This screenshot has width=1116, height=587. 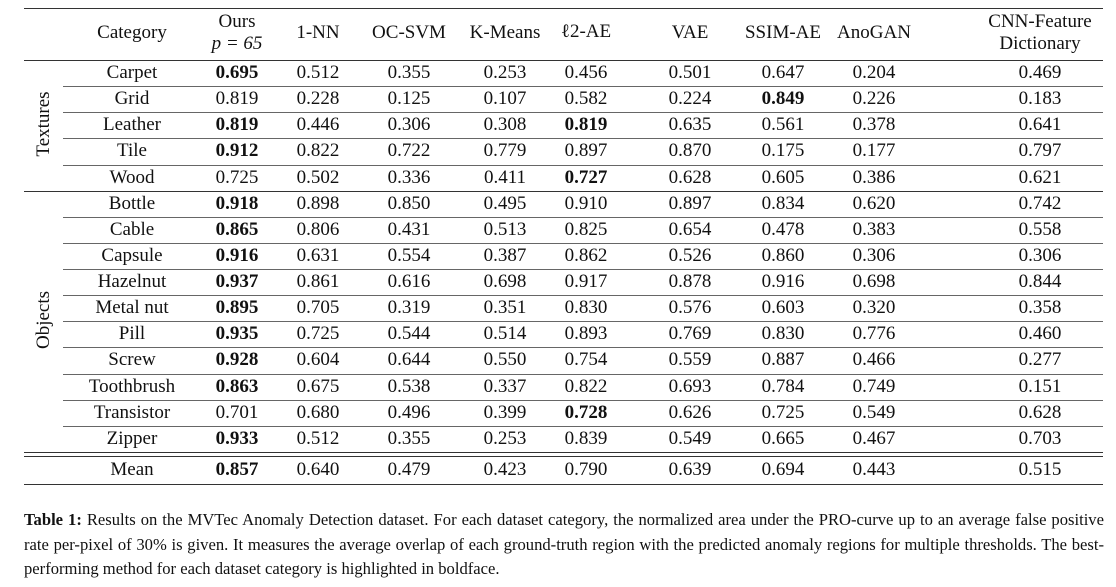 What do you see at coordinates (1040, 72) in the screenshot?
I see `value-cell: 0.469` at bounding box center [1040, 72].